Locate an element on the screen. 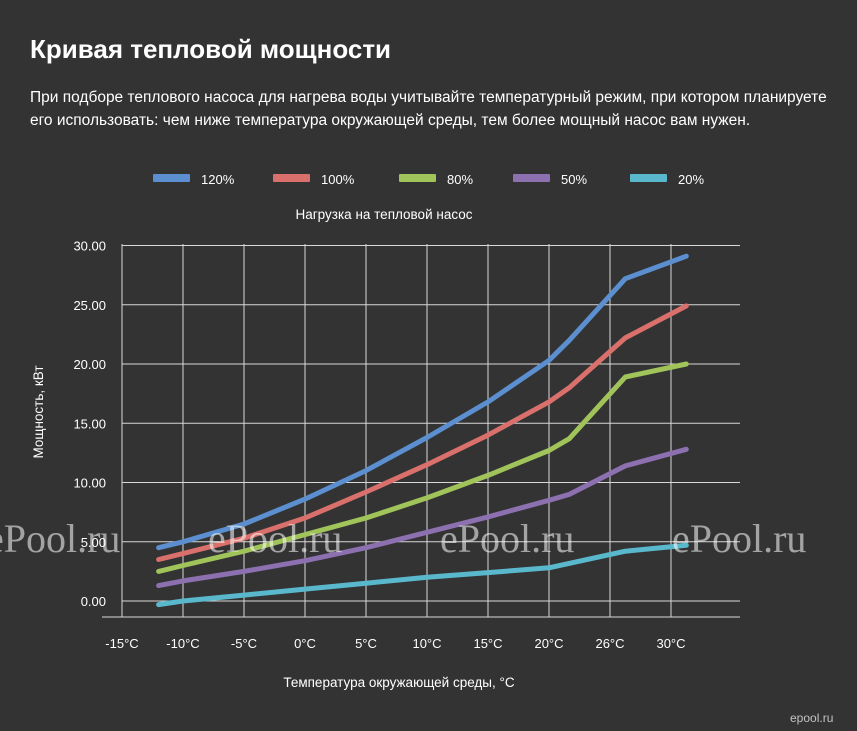 Image resolution: width=857 pixels, height=731 pixels. x-tick-label: 5°C is located at coordinates (366, 643).